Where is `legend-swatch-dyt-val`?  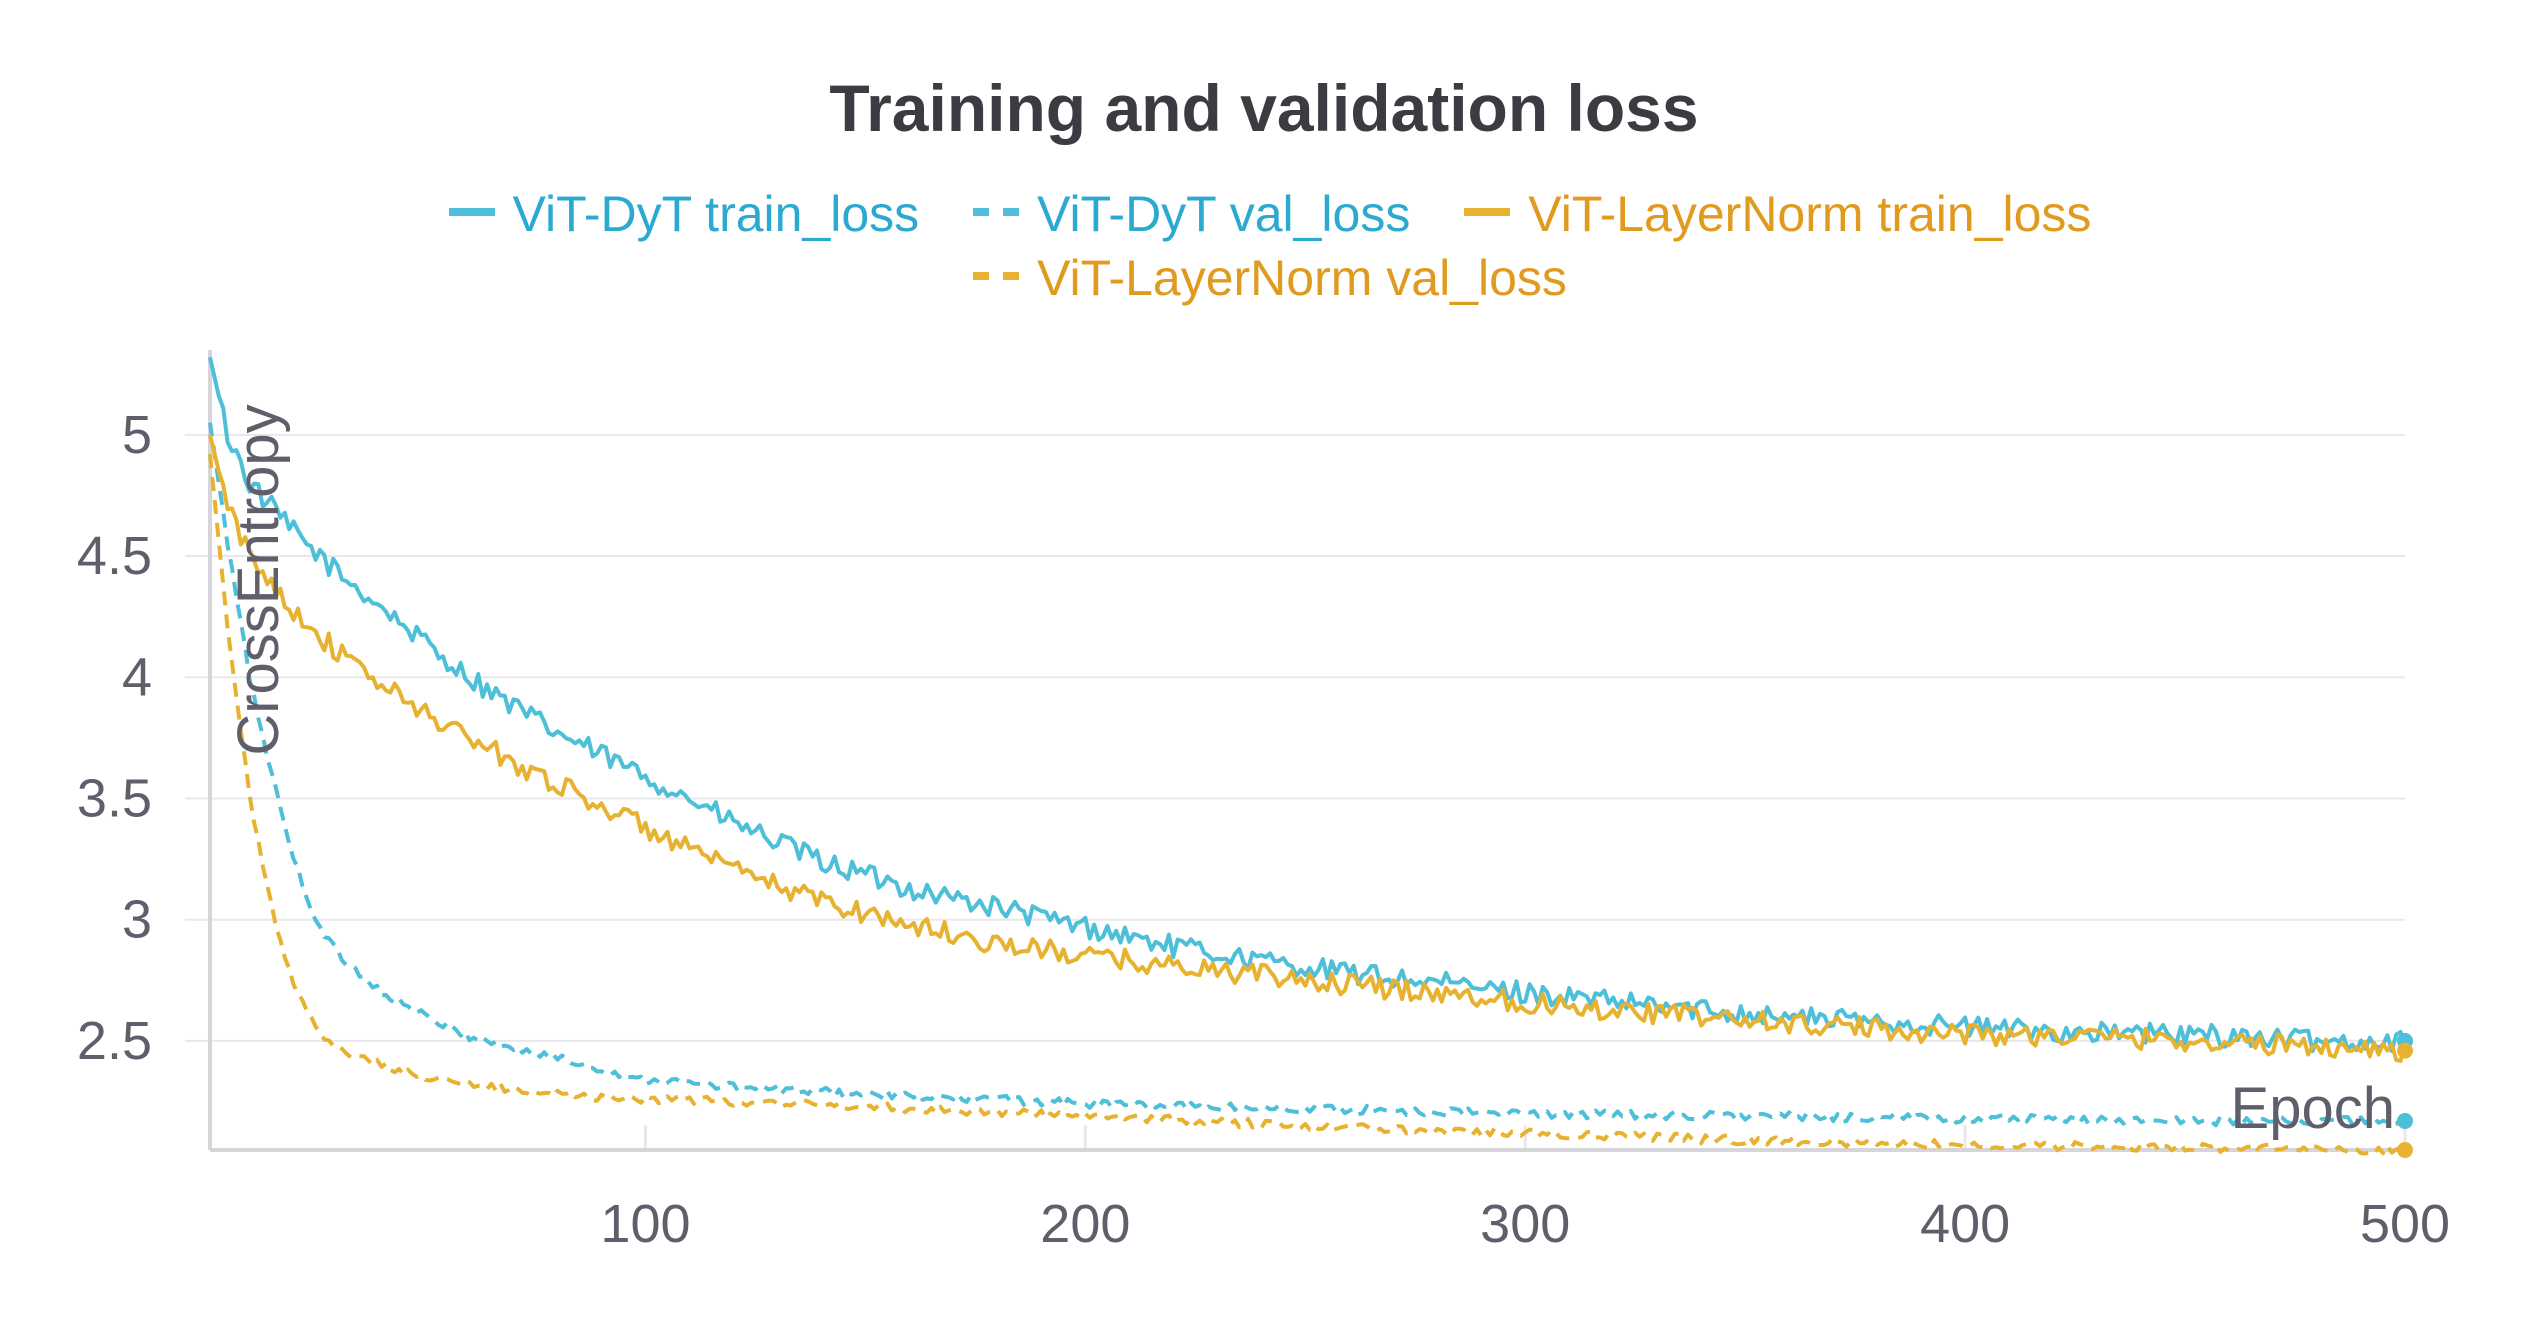 legend-swatch-dyt-val is located at coordinates (996, 211).